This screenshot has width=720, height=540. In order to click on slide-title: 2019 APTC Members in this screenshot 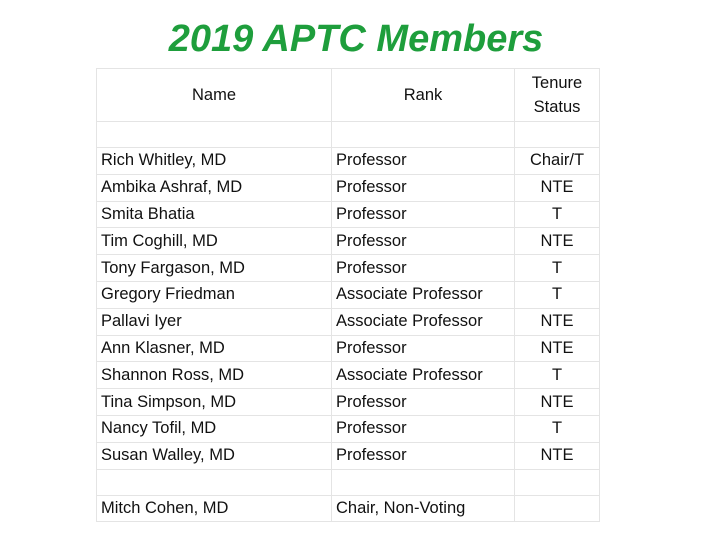, I will do `click(356, 39)`.